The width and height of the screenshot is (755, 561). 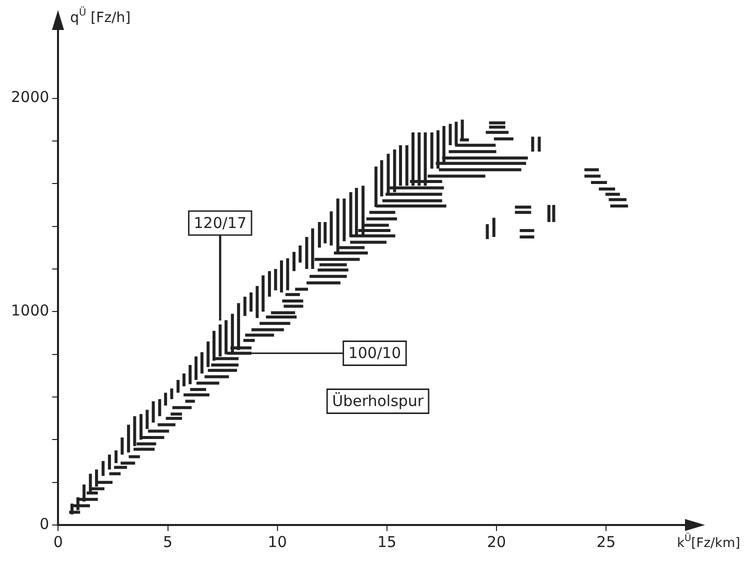 I want to click on annotation: Überholspur, so click(x=378, y=401).